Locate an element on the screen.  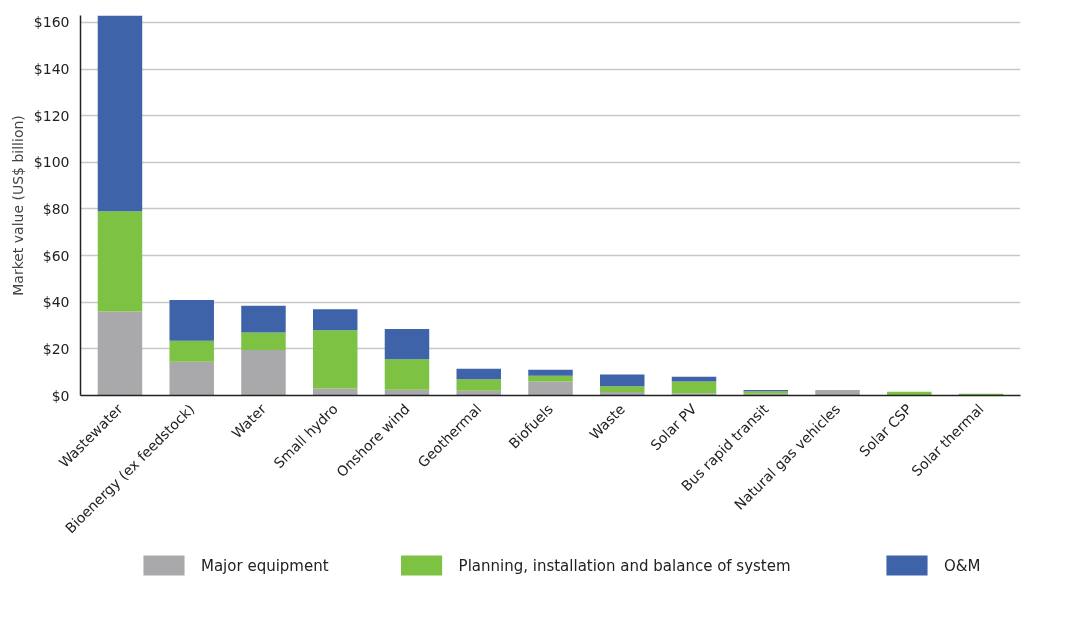
y-tick-label: $140 is located at coordinates (51, 69).